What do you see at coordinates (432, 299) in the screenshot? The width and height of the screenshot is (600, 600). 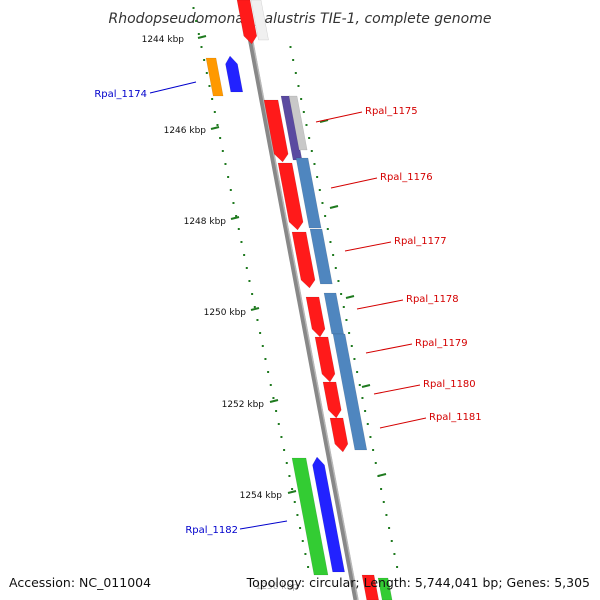 I see `gene-label-rpal-1178: Rpal_1178` at bounding box center [432, 299].